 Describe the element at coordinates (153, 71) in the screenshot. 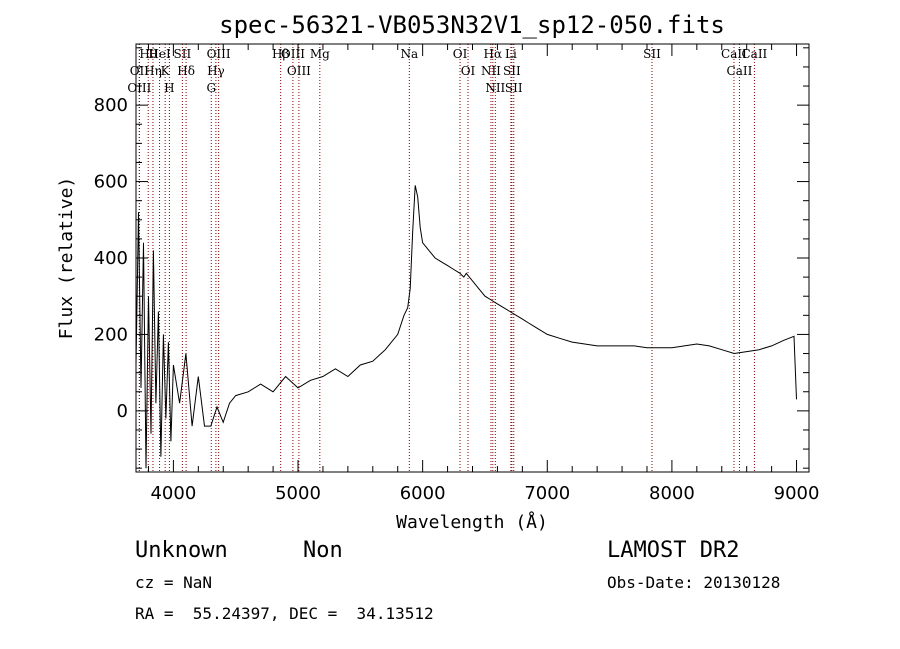

I see `marker-label-3: Hη` at that location.